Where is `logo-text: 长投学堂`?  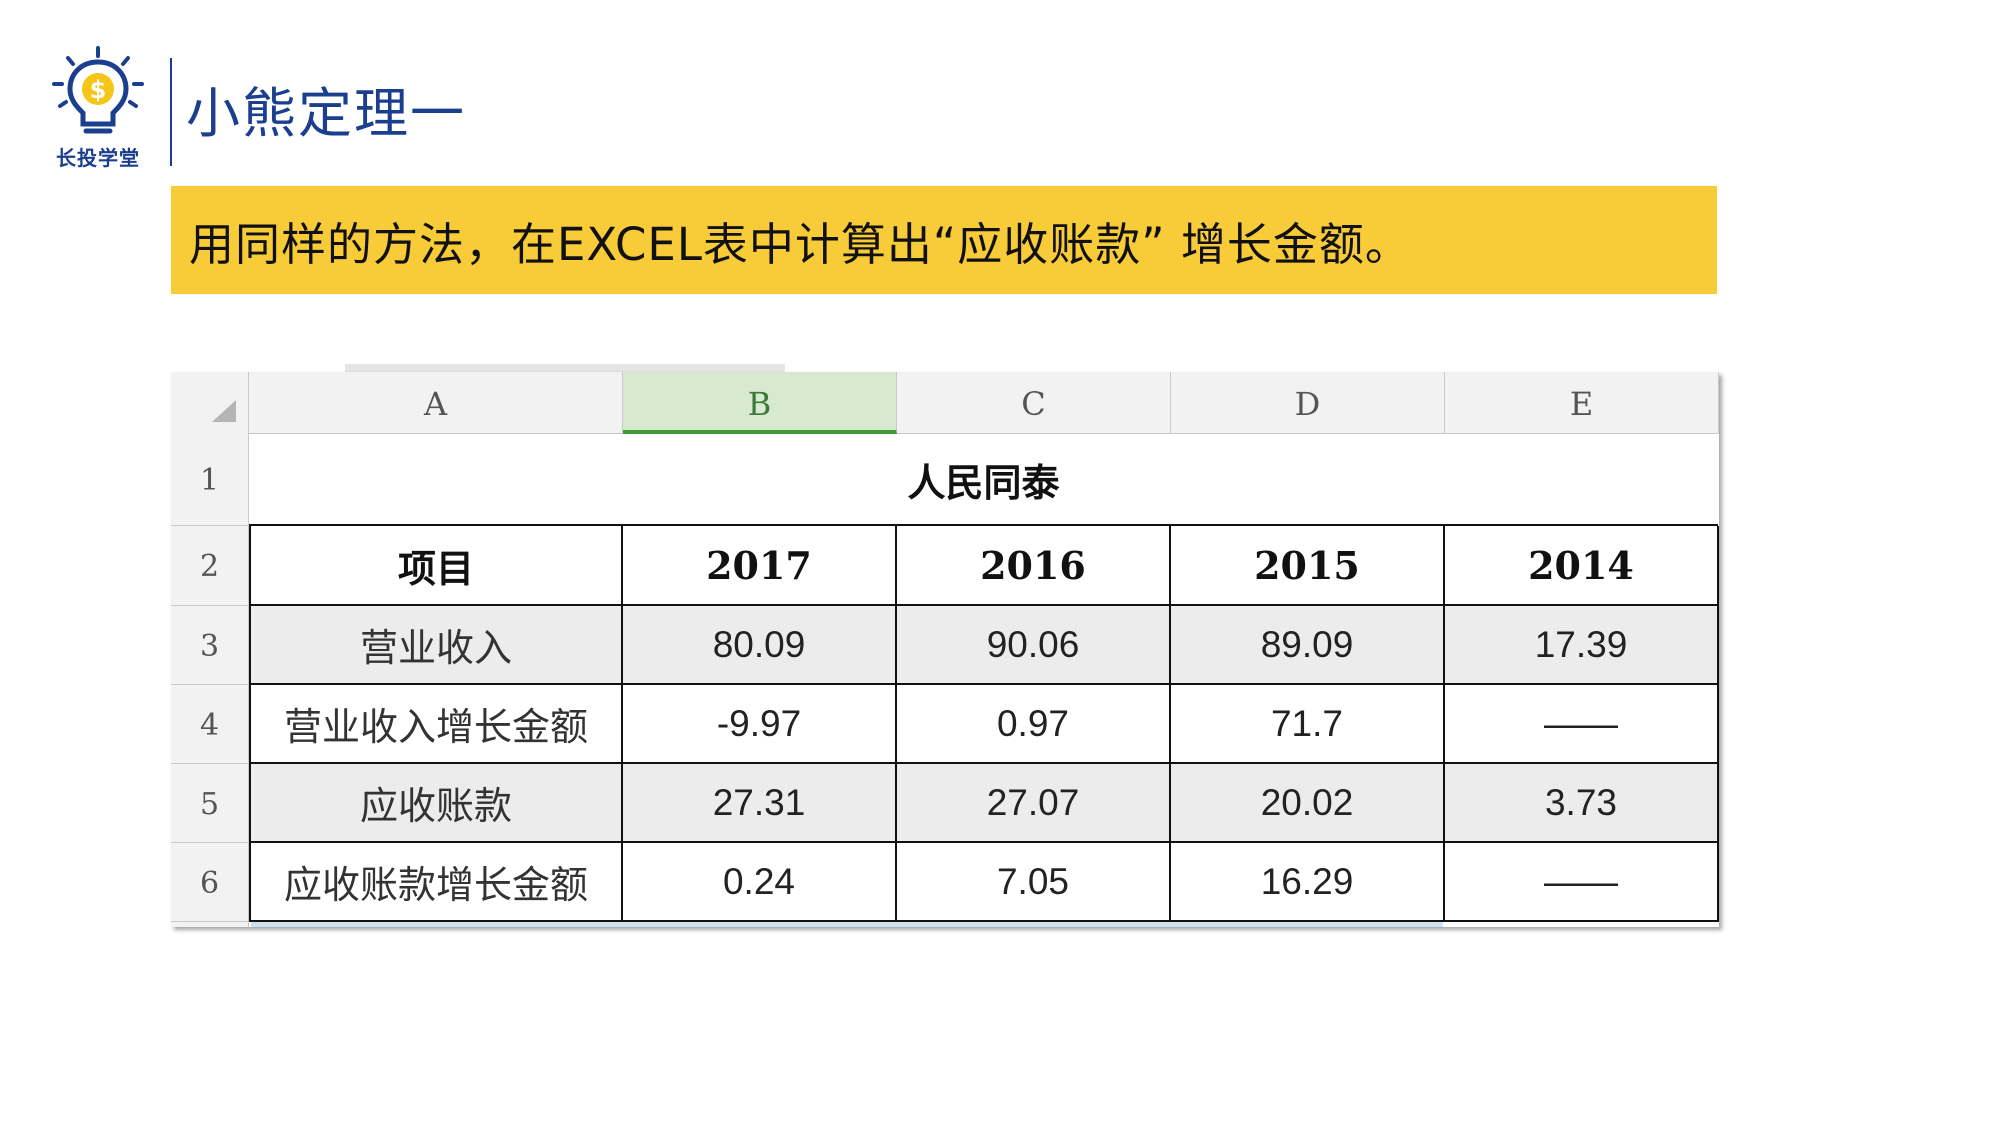
logo-text: 长投学堂 is located at coordinates (98, 158).